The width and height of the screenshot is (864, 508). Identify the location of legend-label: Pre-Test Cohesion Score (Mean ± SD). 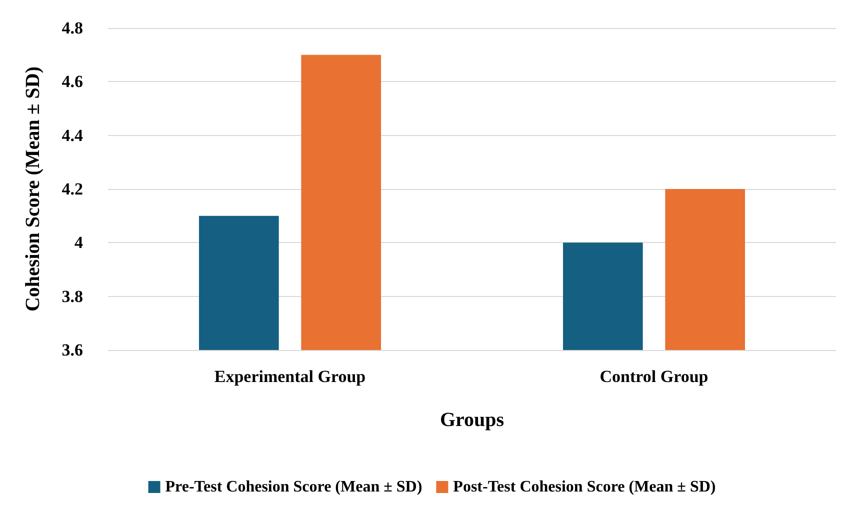
(293, 487).